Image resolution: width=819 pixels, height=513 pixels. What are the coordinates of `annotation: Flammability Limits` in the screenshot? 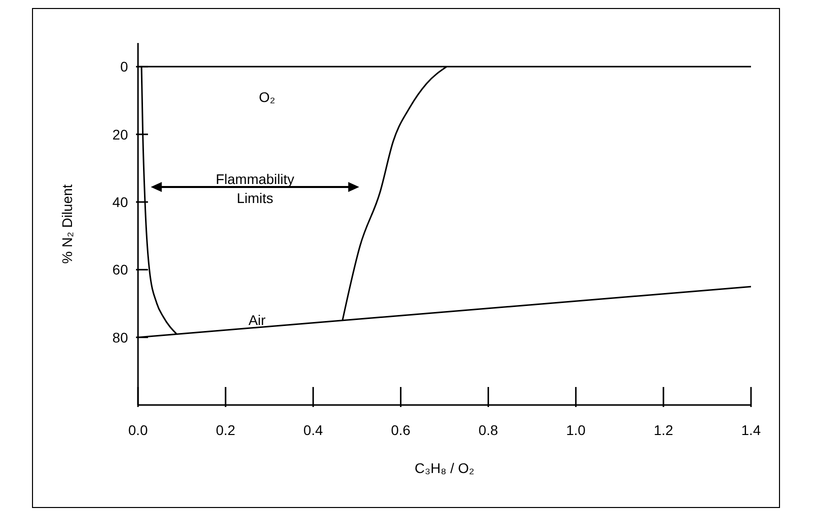 It's located at (255, 188).